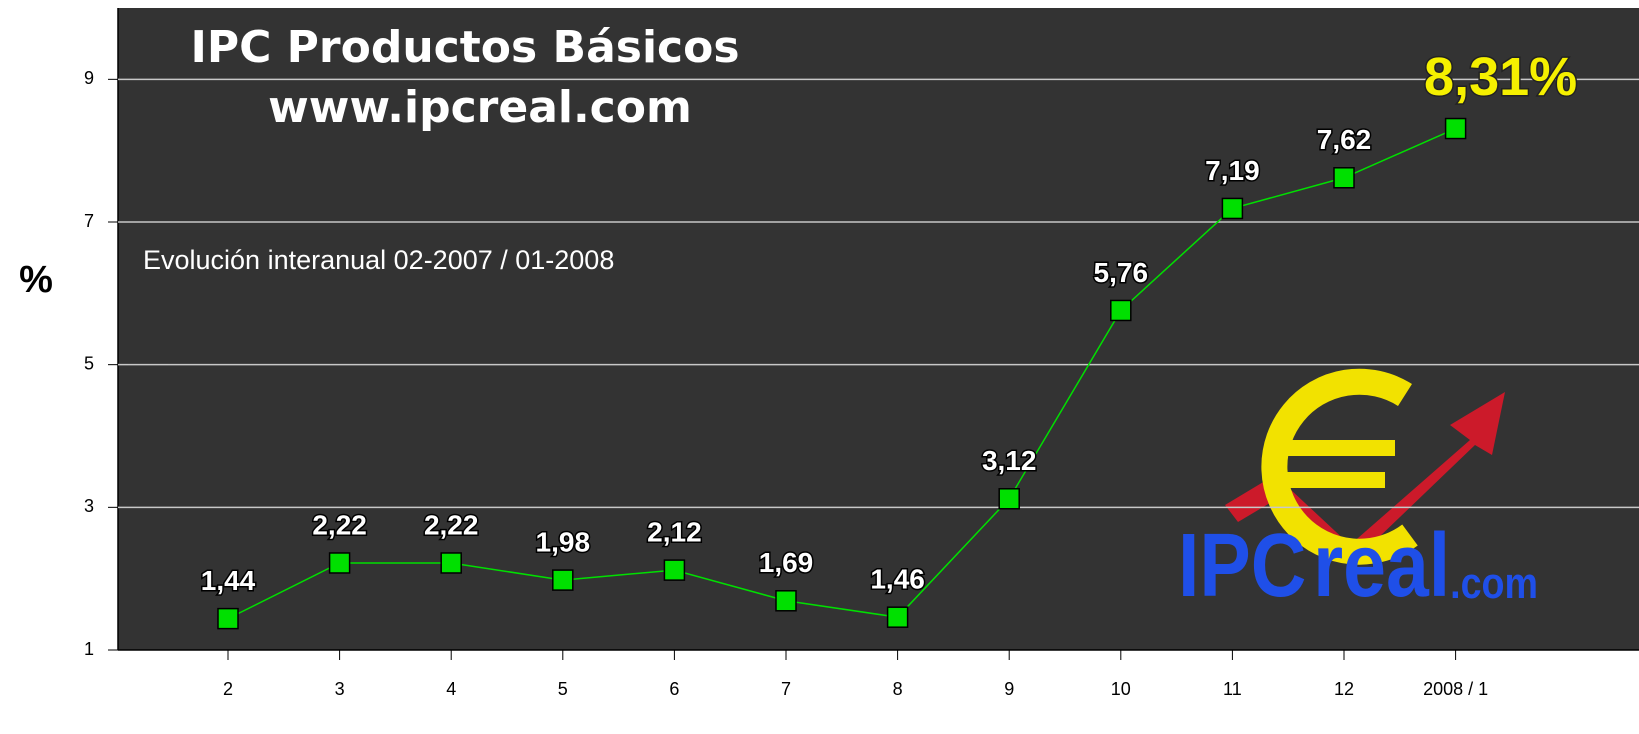  Describe the element at coordinates (340, 689) in the screenshot. I see `x-tick-label: 3` at that location.